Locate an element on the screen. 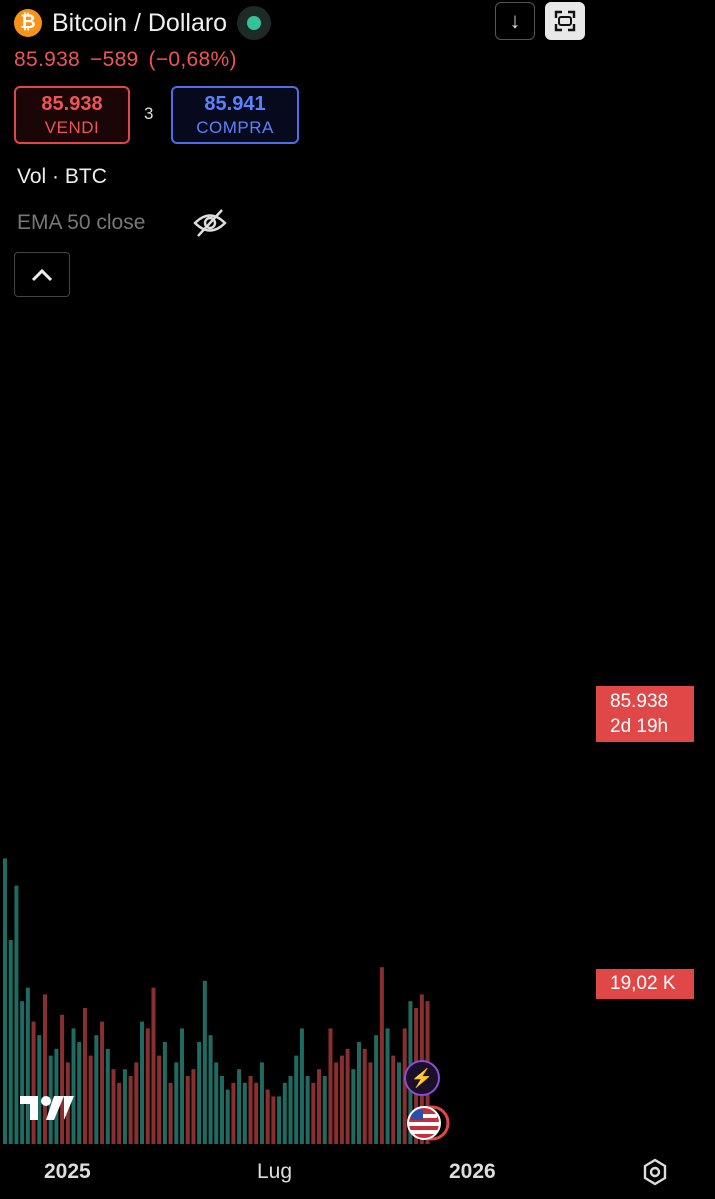 Image resolution: width=715 pixels, height=1199 pixels. time-tick-0: 2025 is located at coordinates (67, 1171).